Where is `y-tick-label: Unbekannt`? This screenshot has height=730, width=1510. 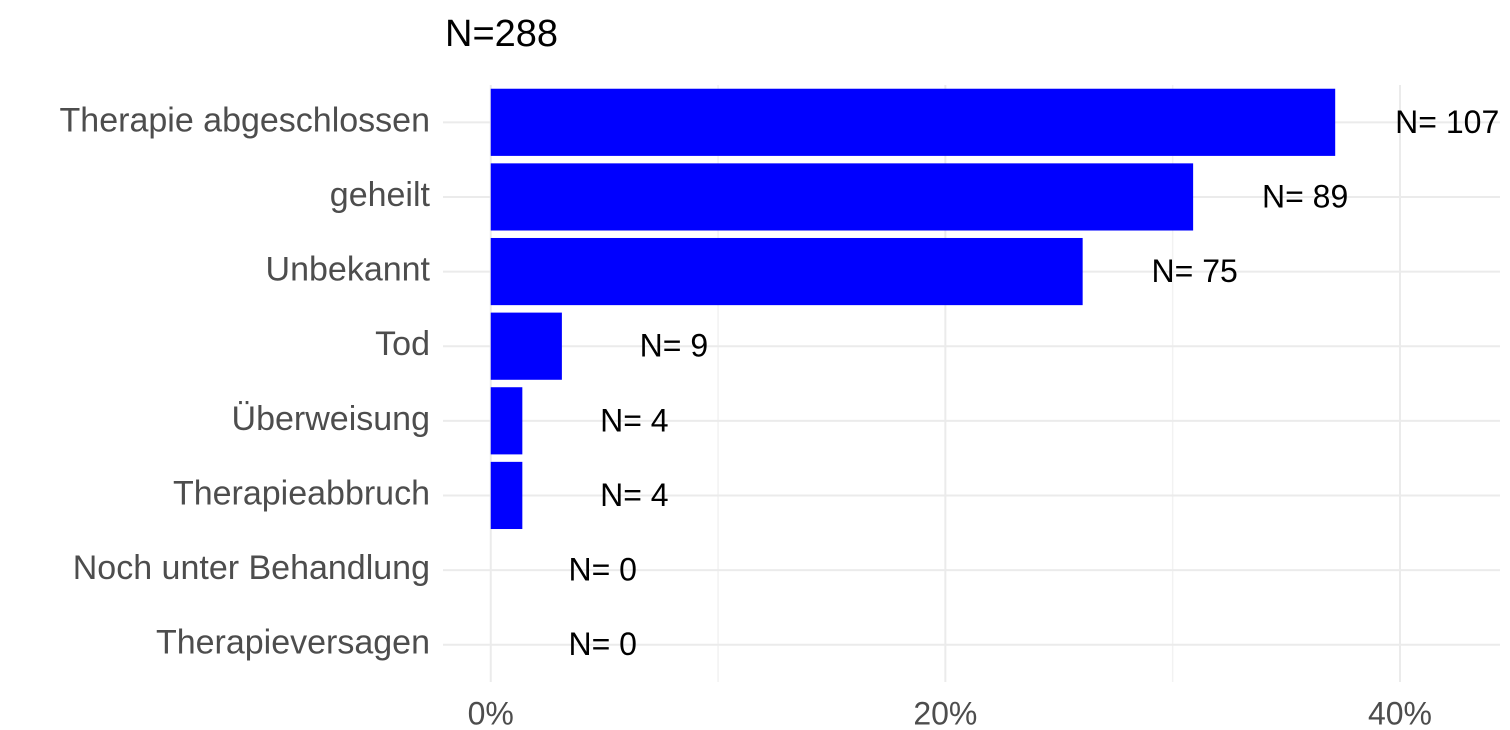 y-tick-label: Unbekannt is located at coordinates (348, 270).